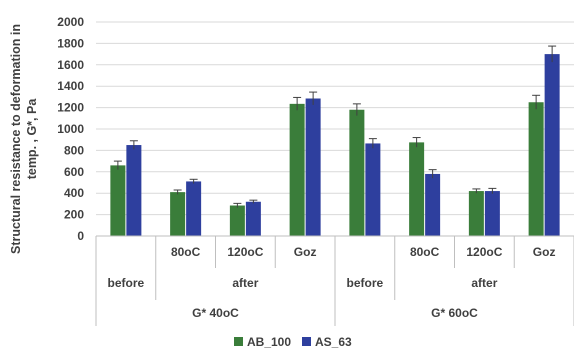 Image resolution: width=574 pixels, height=355 pixels. I want to click on x-supergroup-label: G* 40oC, so click(215, 313).